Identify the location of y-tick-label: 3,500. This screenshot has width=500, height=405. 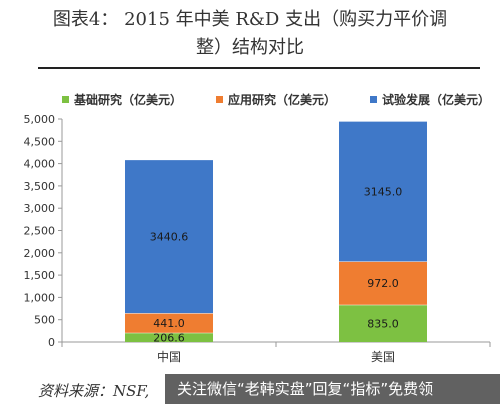
(40, 186).